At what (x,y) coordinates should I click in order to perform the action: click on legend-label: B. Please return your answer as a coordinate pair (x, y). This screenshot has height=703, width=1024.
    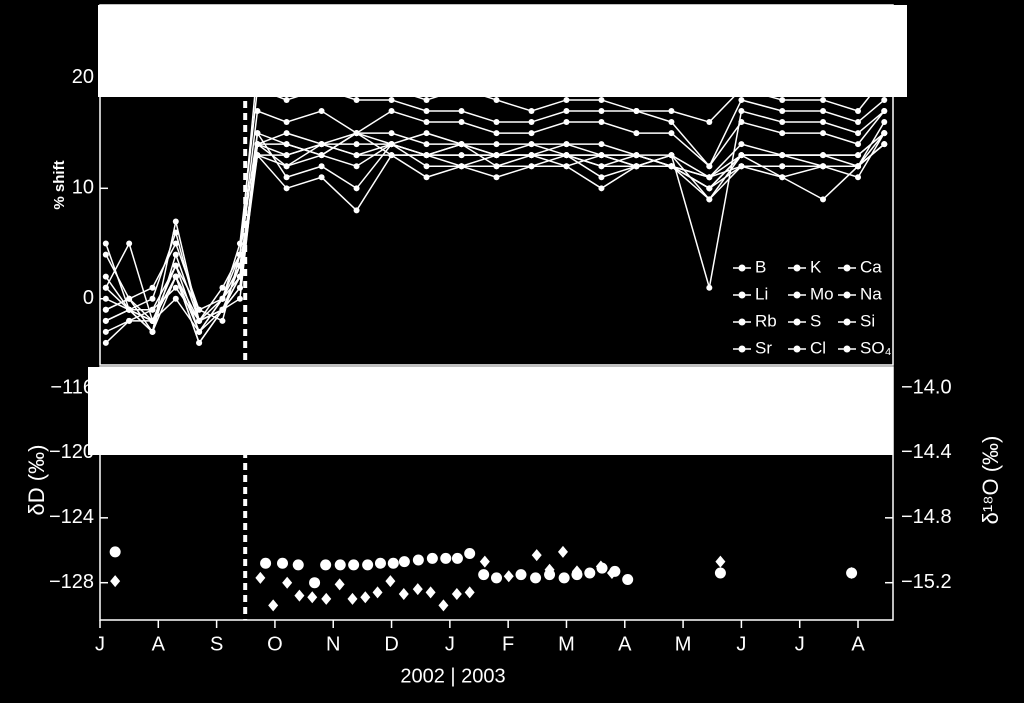
    Looking at the image, I should click on (760, 266).